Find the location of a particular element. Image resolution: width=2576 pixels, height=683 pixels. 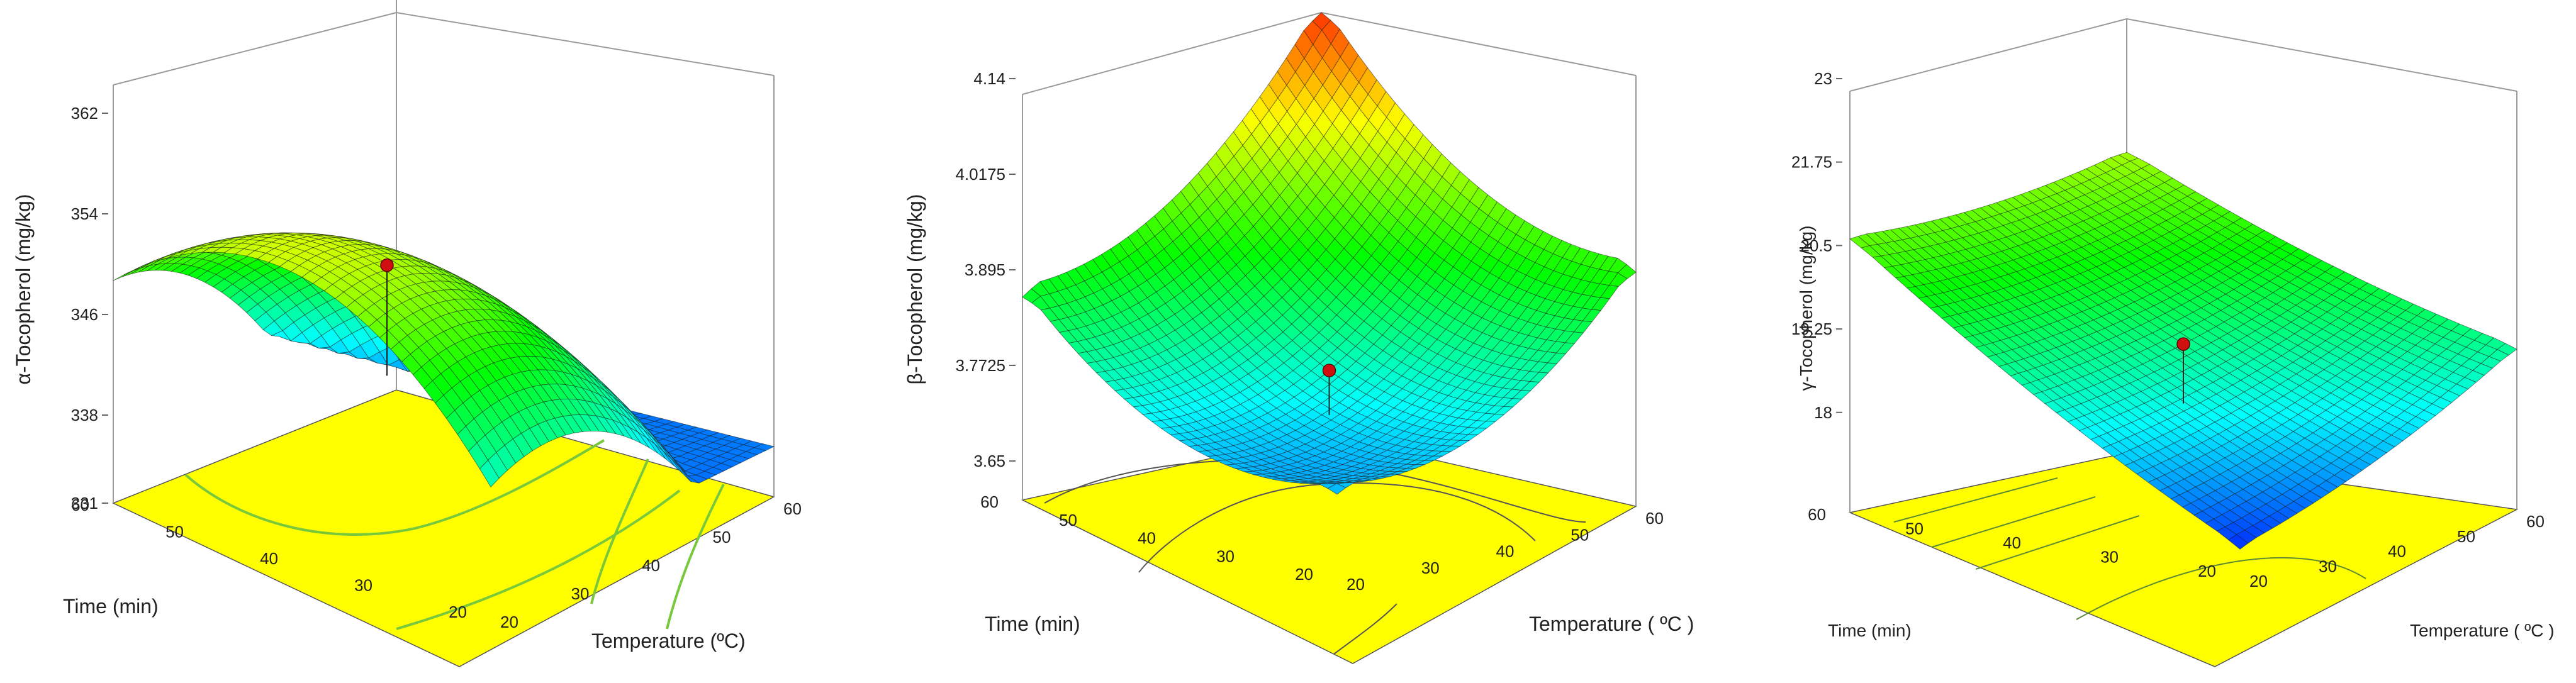

z-tick-label: 19.25 is located at coordinates (1811, 328).